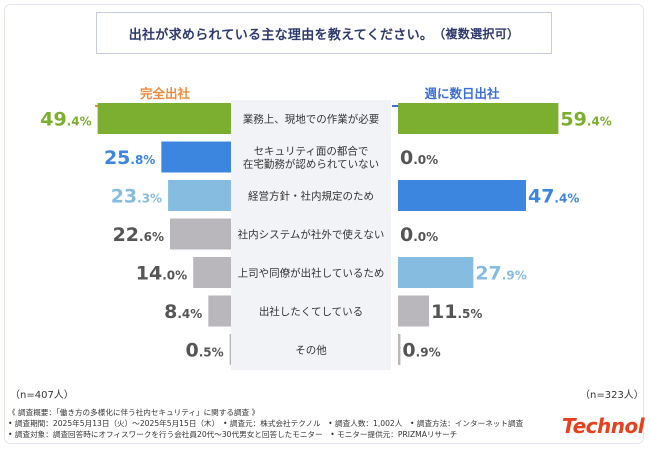 This screenshot has height=450, width=650. Describe the element at coordinates (585, 120) in the screenshot. I see `right-value-label: 59.4%` at that location.